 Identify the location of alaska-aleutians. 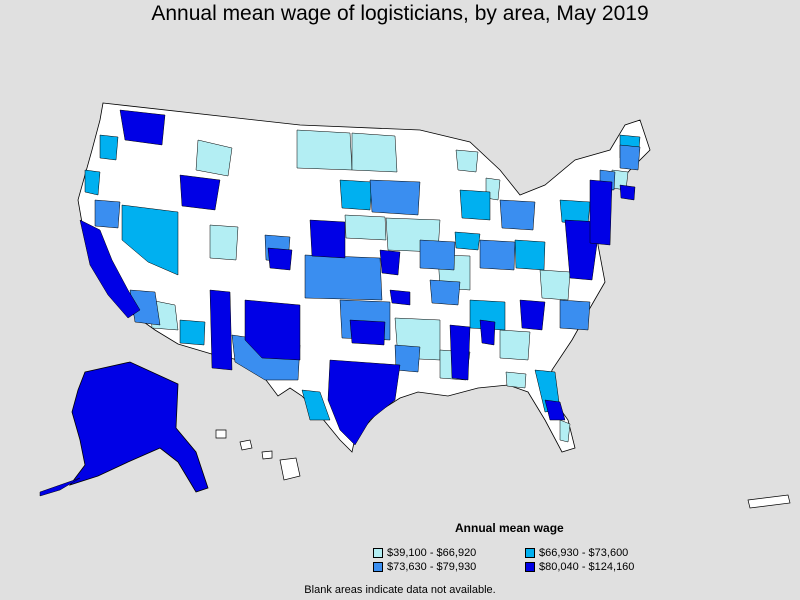
(60, 487).